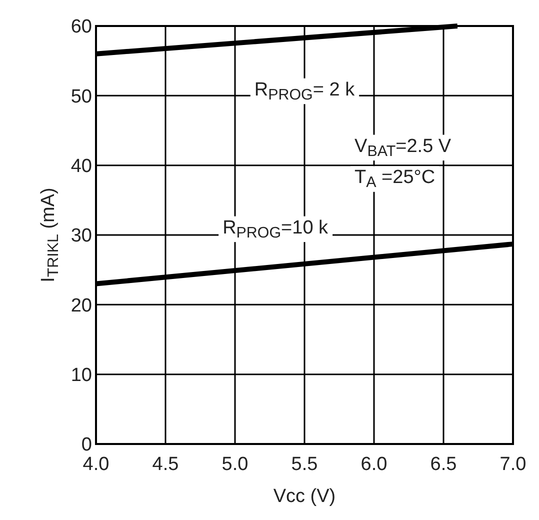  Describe the element at coordinates (304, 496) in the screenshot. I see `x-axis-title: Vcc (V)` at that location.